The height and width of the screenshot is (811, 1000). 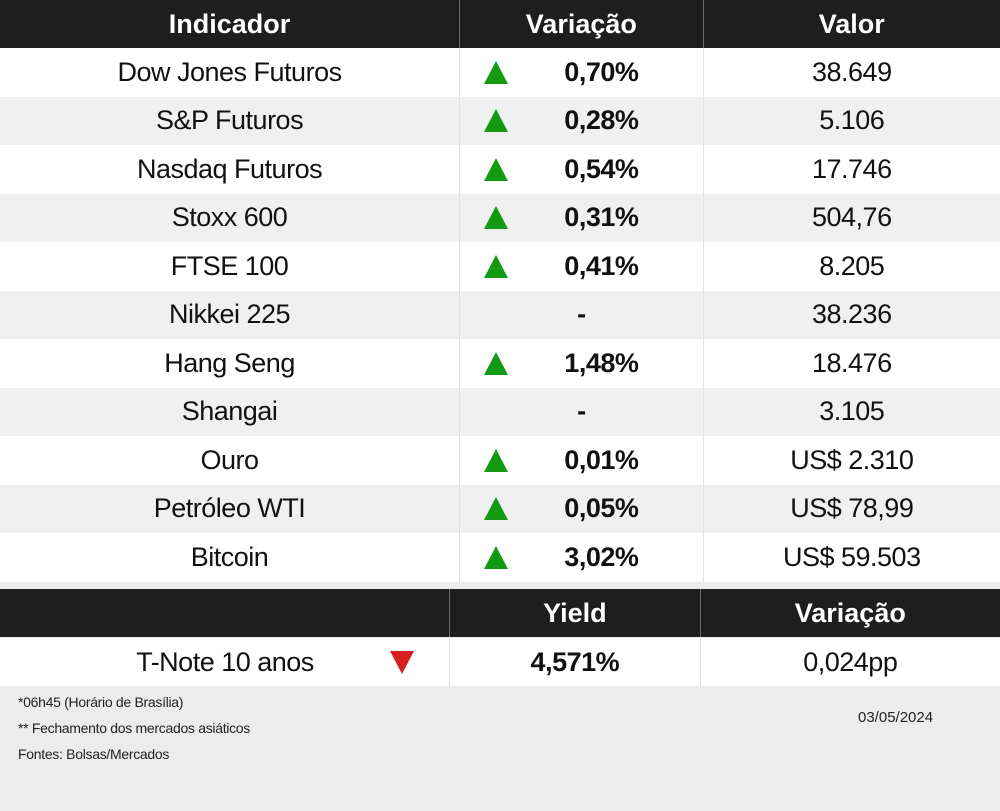 What do you see at coordinates (852, 71) in the screenshot?
I see `indicator-value: 38.649` at bounding box center [852, 71].